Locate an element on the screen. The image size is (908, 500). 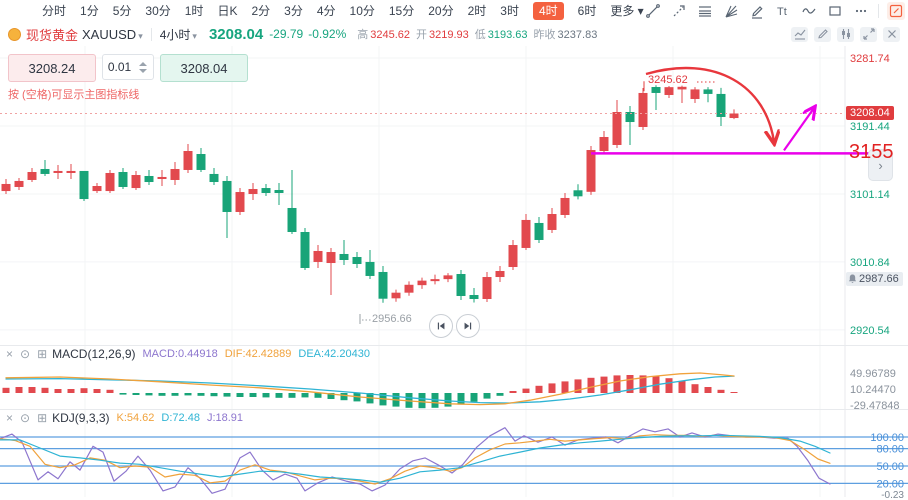
step-up-icon is located at coordinates (143, 63).